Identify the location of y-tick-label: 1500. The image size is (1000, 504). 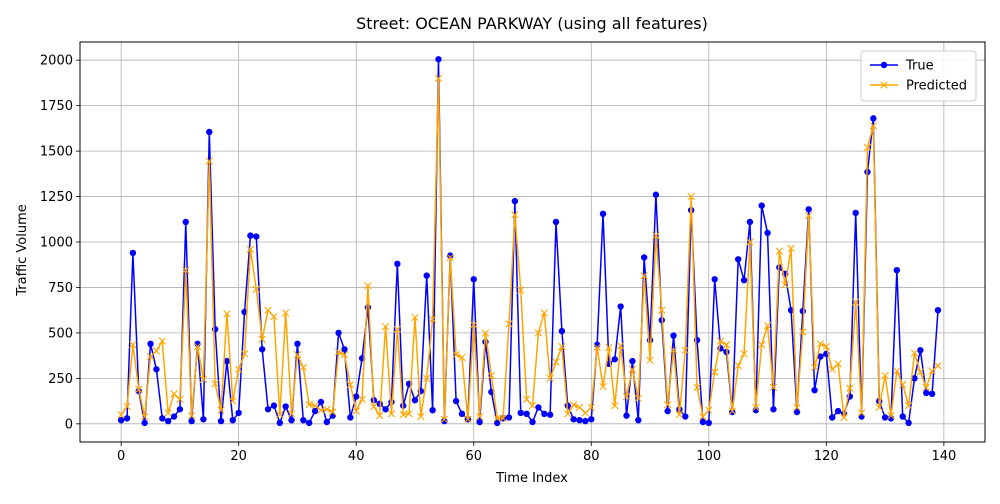
(56, 152).